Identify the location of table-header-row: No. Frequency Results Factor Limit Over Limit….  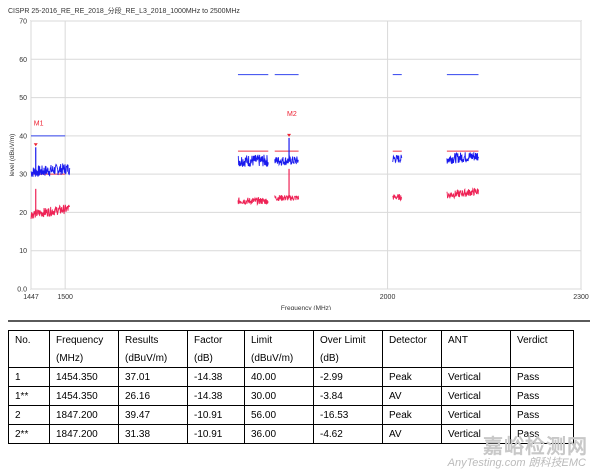
(291, 339).